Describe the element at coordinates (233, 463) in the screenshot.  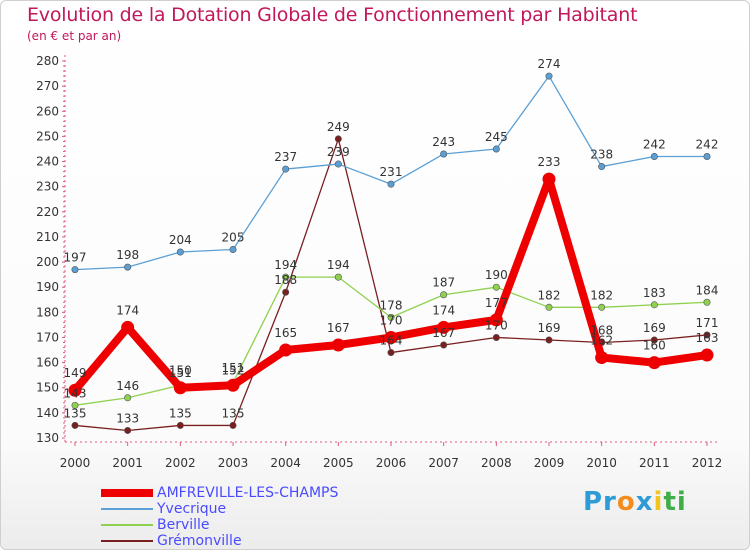
I see `x-tick-label: 2003` at that location.